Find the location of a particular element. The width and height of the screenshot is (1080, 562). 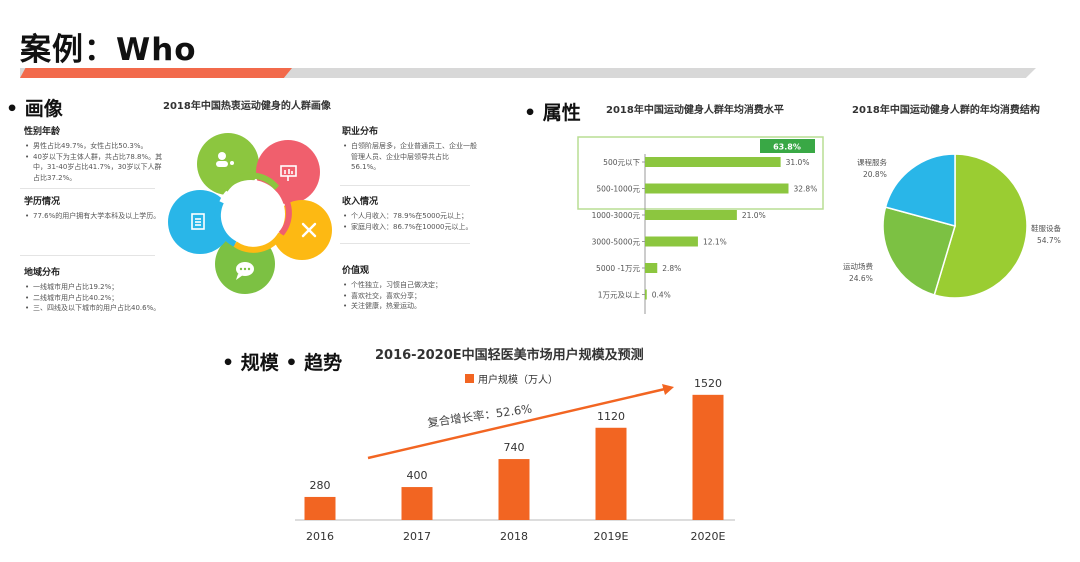

wheel-center is located at coordinates (251, 214).